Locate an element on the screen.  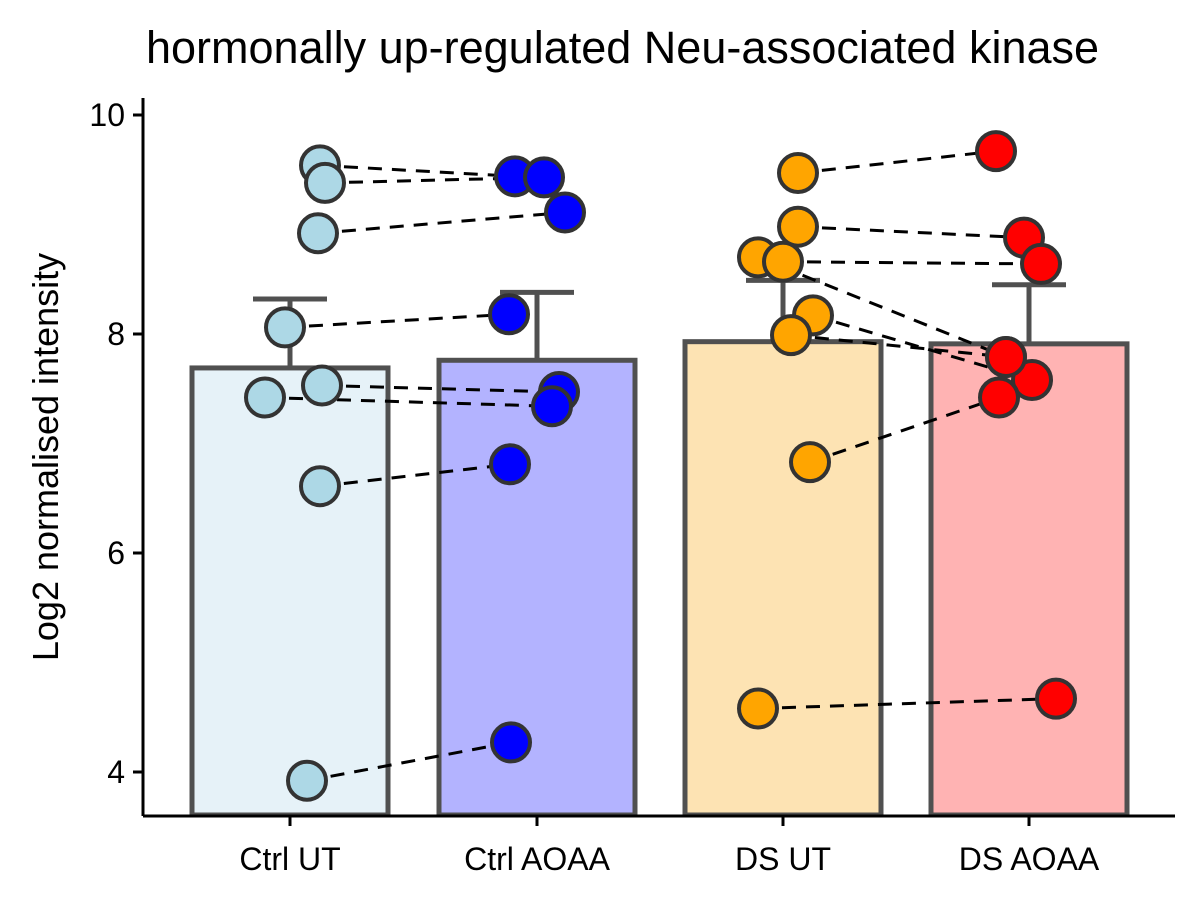
y-tick-label: 4 is located at coordinates (116, 772).